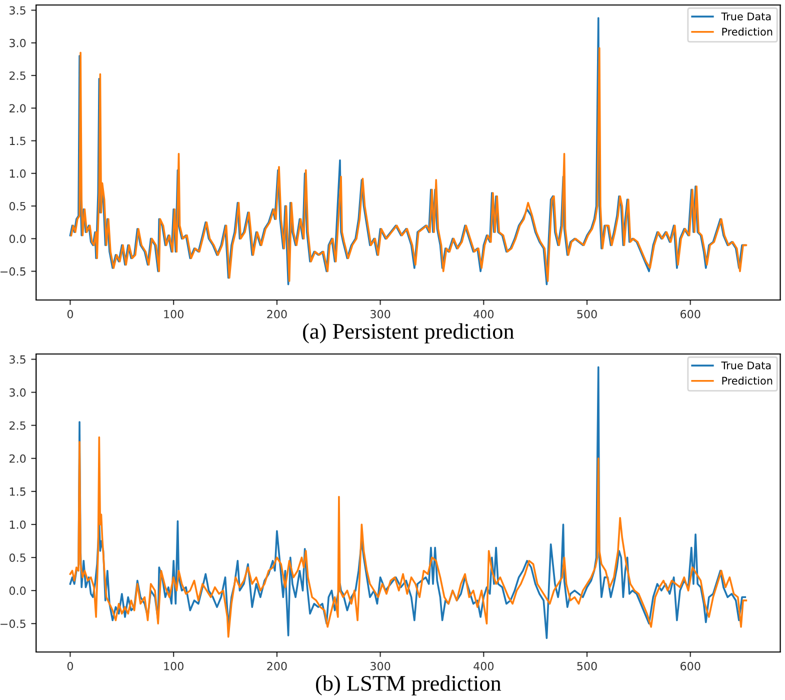 This screenshot has height=700, width=785. What do you see at coordinates (409, 685) in the screenshot?
I see `x-axis-title: (b) LSTM prediction` at bounding box center [409, 685].